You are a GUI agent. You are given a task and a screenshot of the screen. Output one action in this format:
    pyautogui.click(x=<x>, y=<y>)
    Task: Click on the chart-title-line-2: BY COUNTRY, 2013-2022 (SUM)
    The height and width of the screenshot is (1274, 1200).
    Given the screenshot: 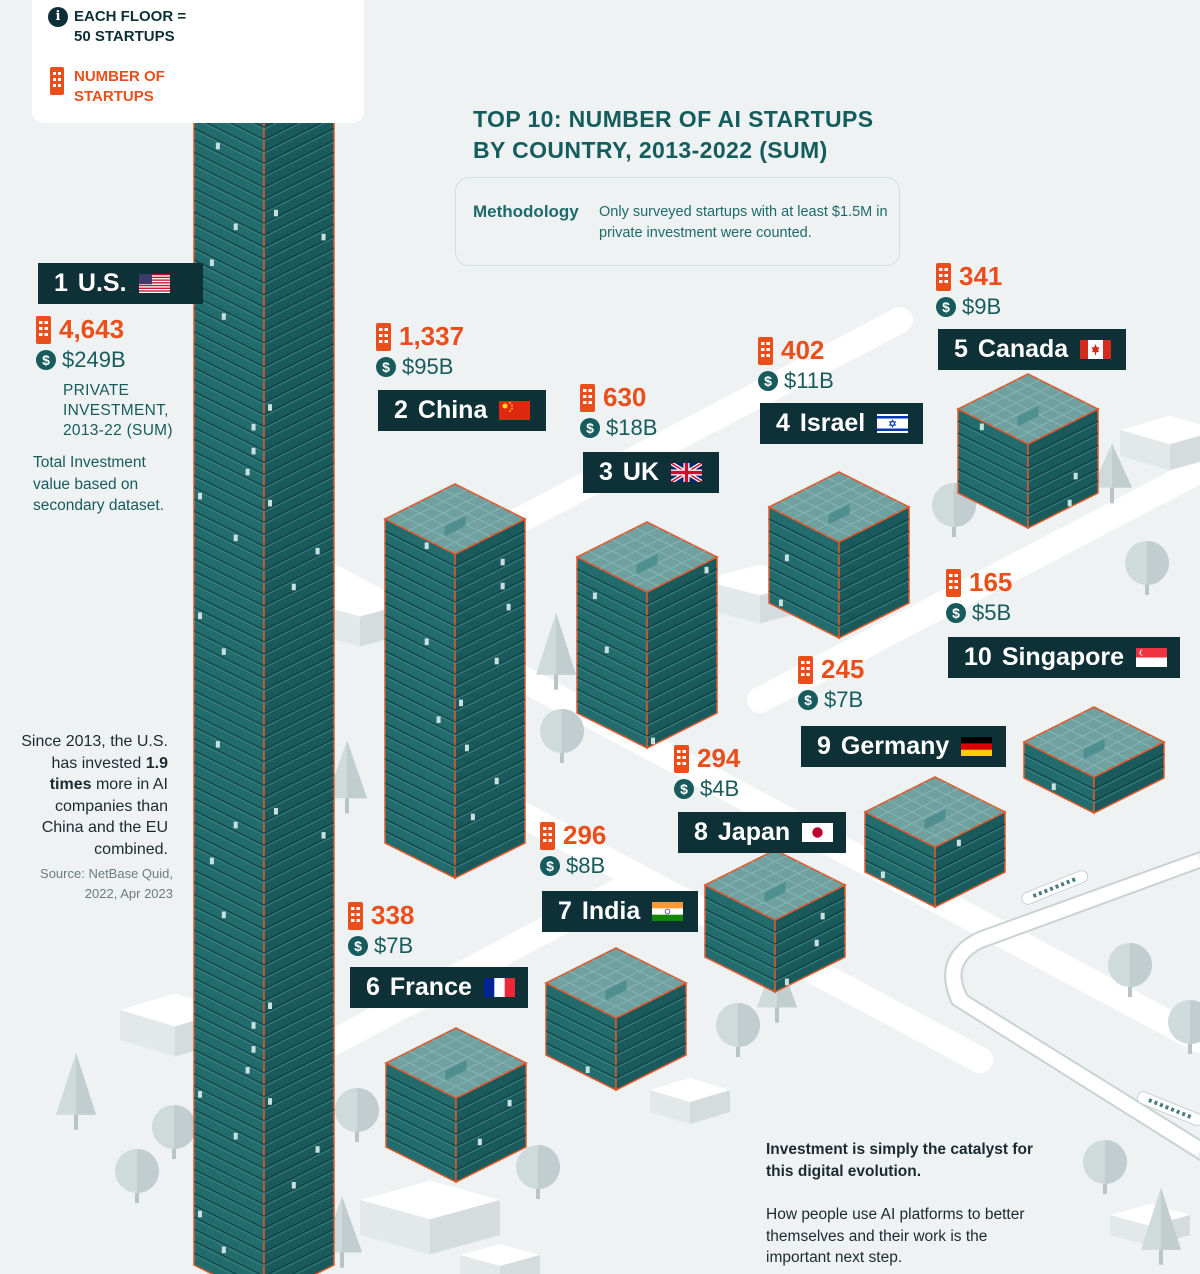 What is the action you would take?
    pyautogui.click(x=650, y=150)
    